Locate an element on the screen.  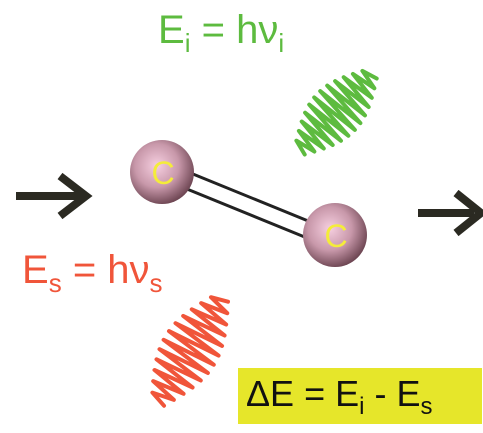
incident-energy-equation: Ei = hνi is located at coordinates (221, 32).